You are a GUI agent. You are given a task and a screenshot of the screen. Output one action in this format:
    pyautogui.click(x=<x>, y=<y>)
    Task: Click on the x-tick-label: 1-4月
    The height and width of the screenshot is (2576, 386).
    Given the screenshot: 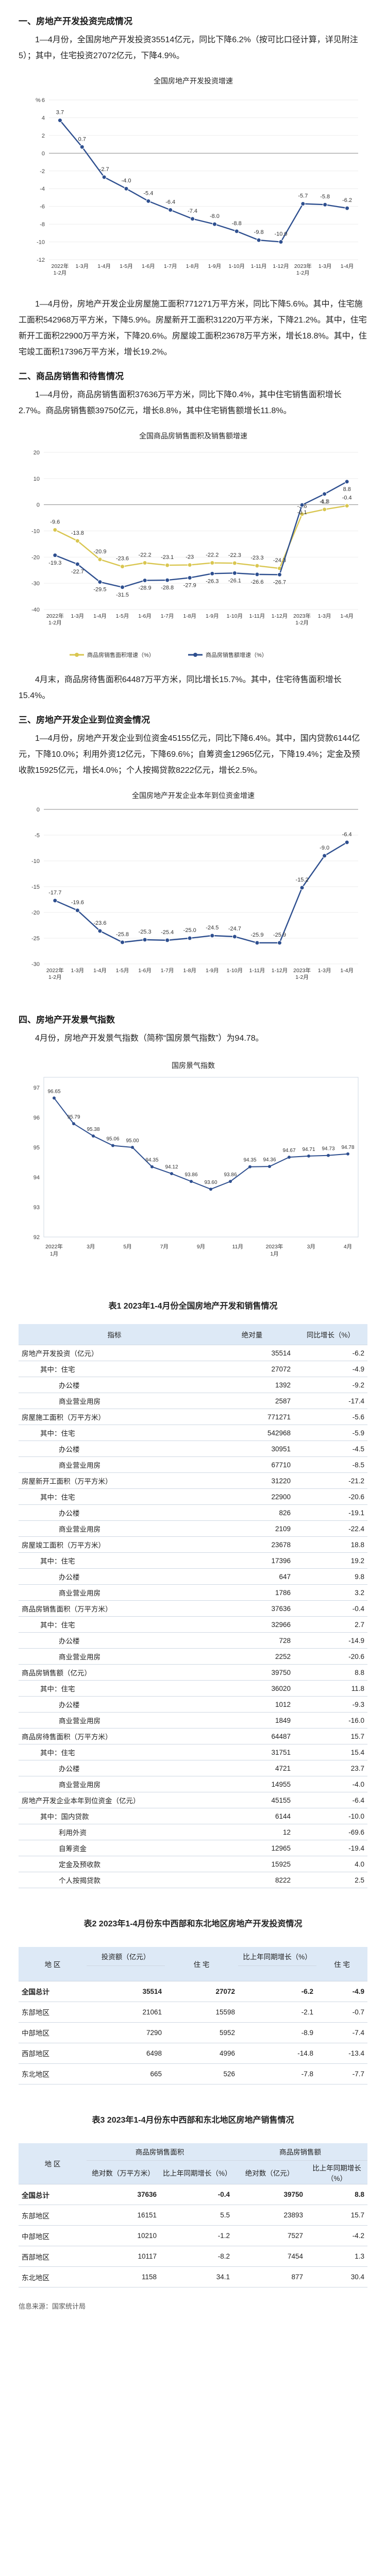 What is the action you would take?
    pyautogui.click(x=347, y=266)
    